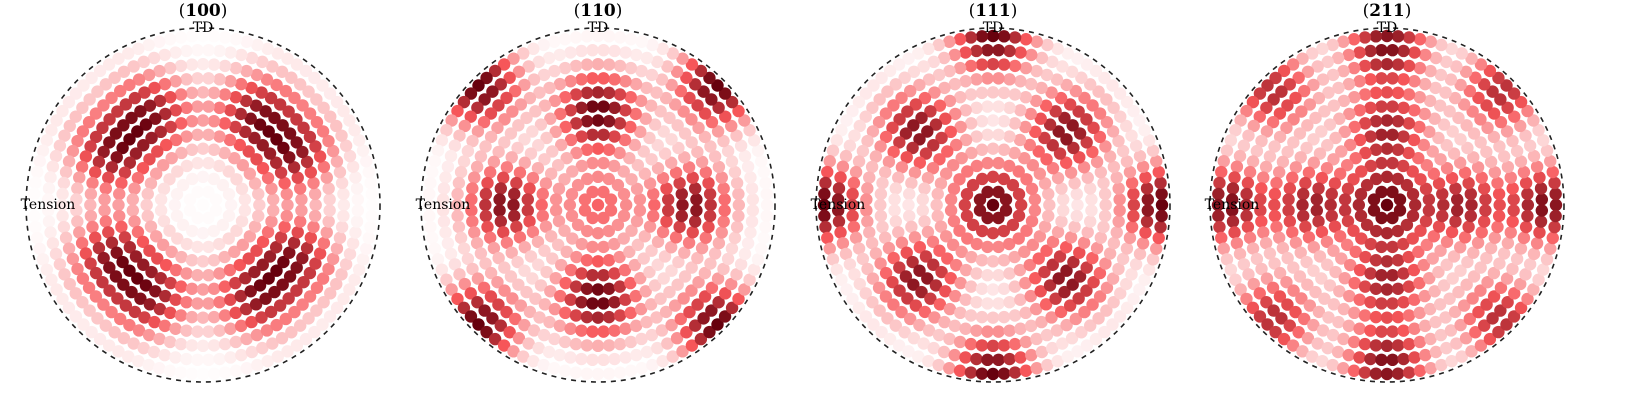 This screenshot has width=1639, height=404. Describe the element at coordinates (838, 205) in the screenshot. I see `tension-axis-label: Tension` at that location.